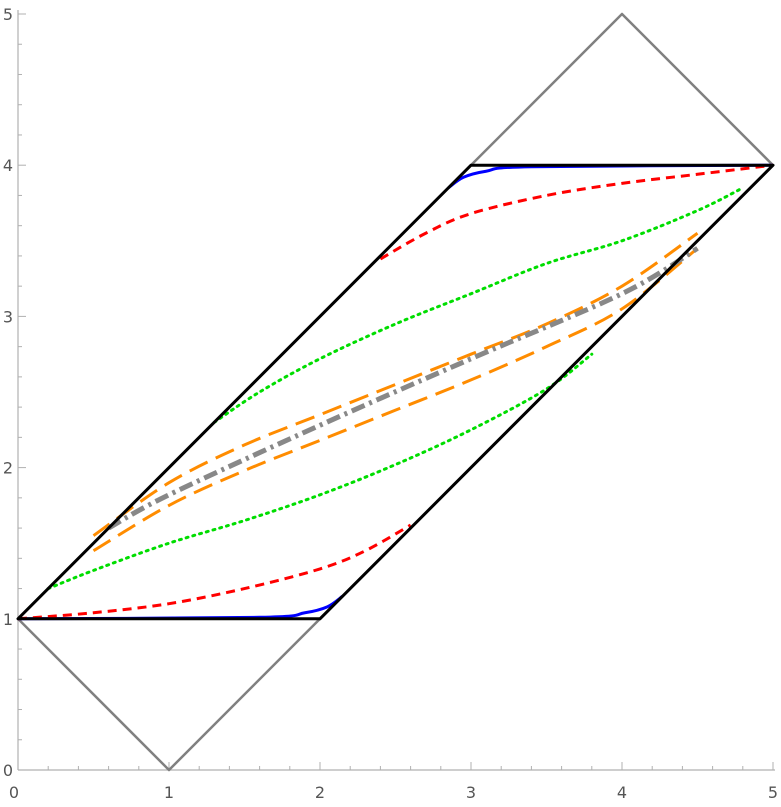  Describe the element at coordinates (471, 792) in the screenshot. I see `x-tick-label: 3` at that location.